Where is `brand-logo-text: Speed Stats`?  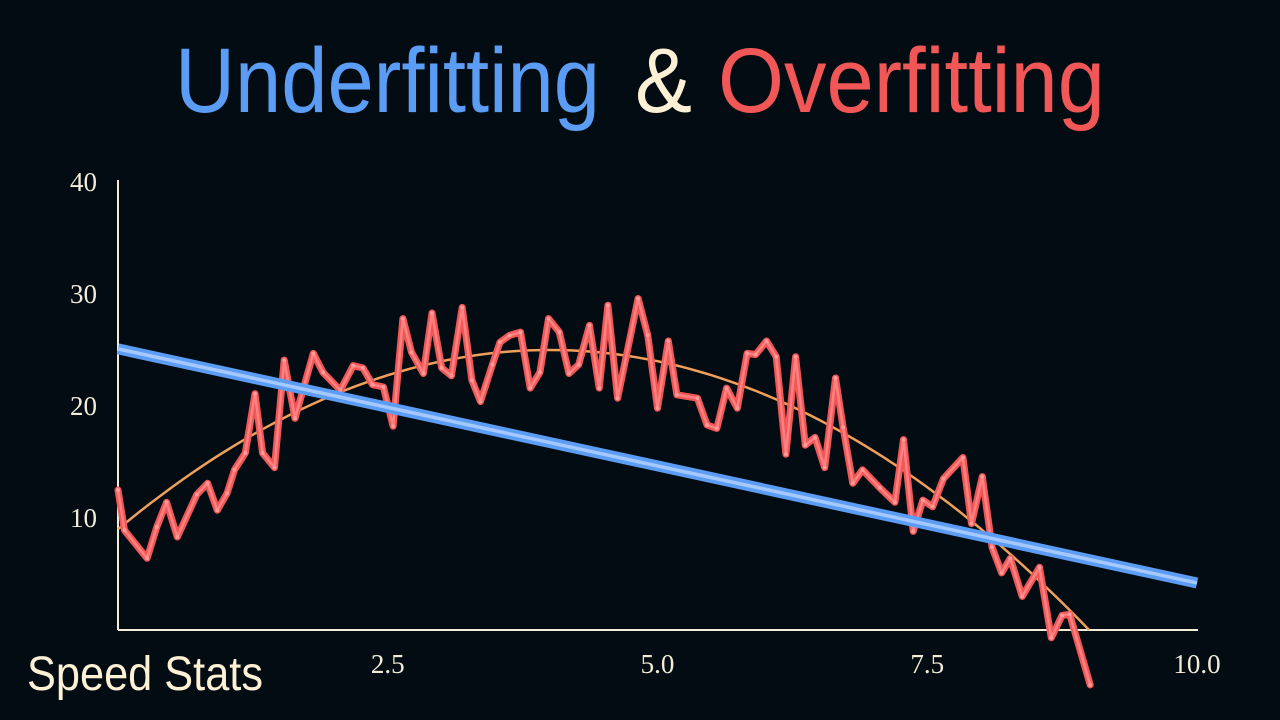
brand-logo-text: Speed Stats is located at coordinates (145, 674).